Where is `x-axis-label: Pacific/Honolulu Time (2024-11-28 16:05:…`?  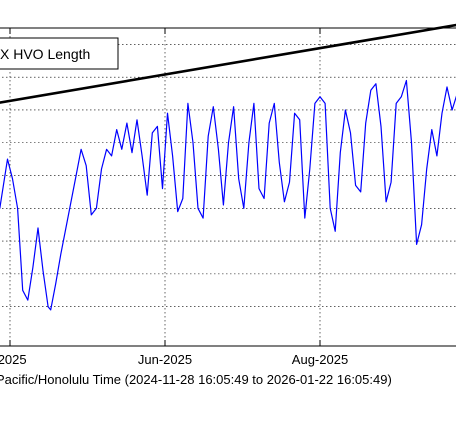
x-axis-label: Pacific/Honolulu Time (2024-11-28 16:05:… is located at coordinates (196, 379).